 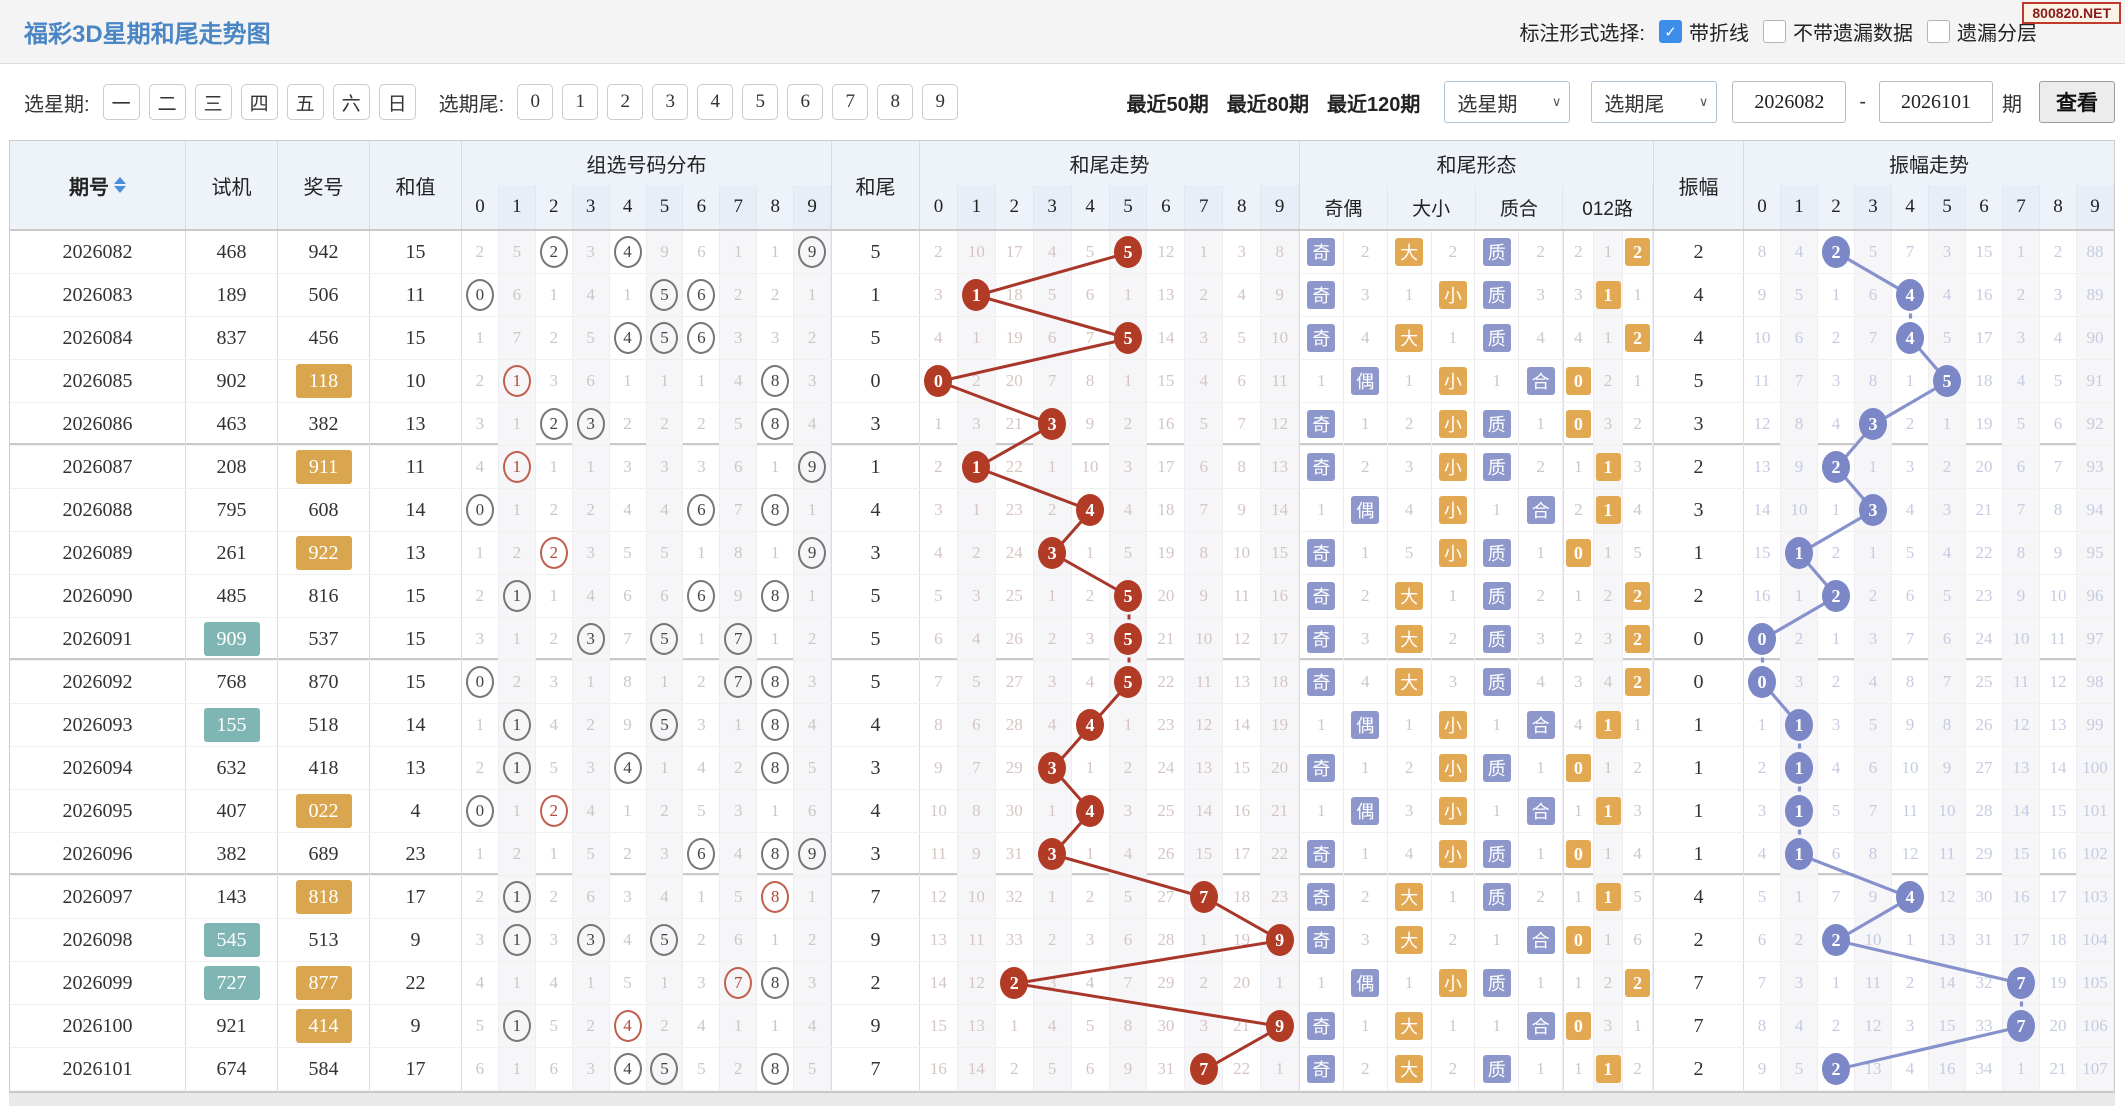 I want to click on sort-icon, so click(x=120, y=185).